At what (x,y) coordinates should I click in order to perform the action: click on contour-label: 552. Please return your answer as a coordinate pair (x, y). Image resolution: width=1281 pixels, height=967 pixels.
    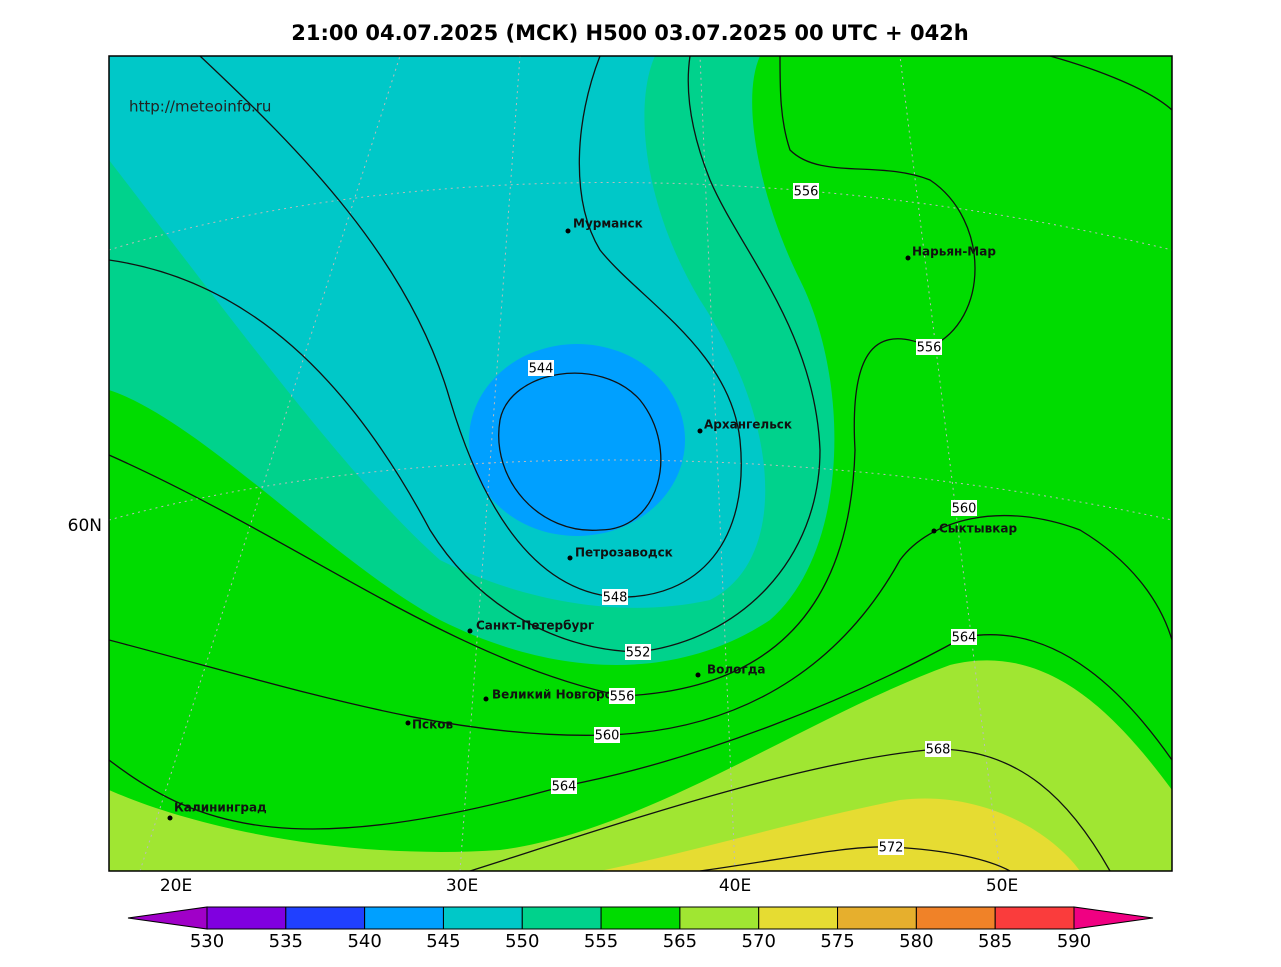
    Looking at the image, I should click on (638, 653).